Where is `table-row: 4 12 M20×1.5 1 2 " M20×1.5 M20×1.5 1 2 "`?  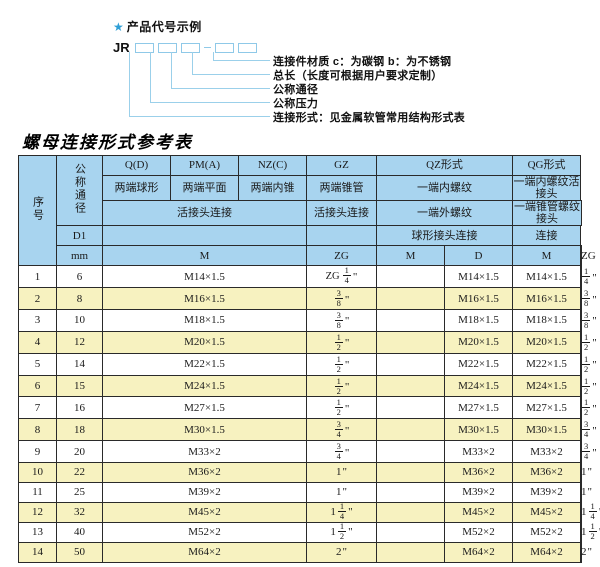 table-row: 4 12 M20×1.5 1 2 " M20×1.5 M20×1.5 1 2 " is located at coordinates (307, 342).